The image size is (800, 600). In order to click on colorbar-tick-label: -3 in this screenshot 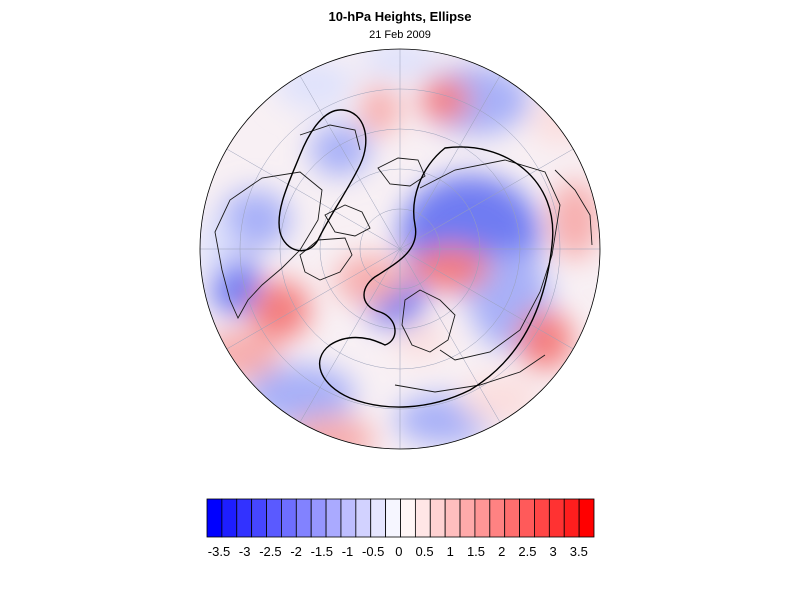, I will do `click(245, 551)`.